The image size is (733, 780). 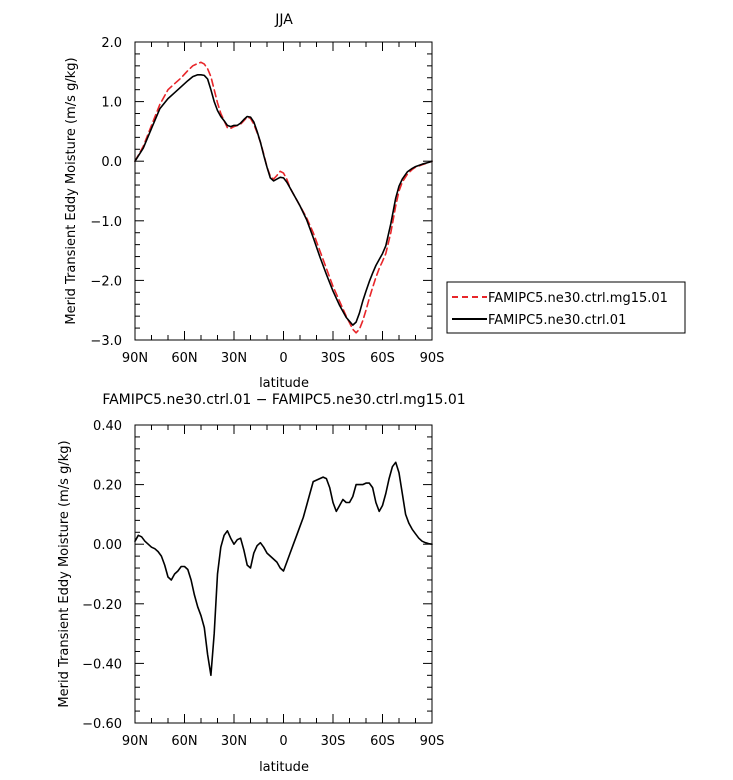 I want to click on chart-top-x-tick-labels: 90N 60N 30N 0 30S 60S 90S, so click(x=283, y=358).